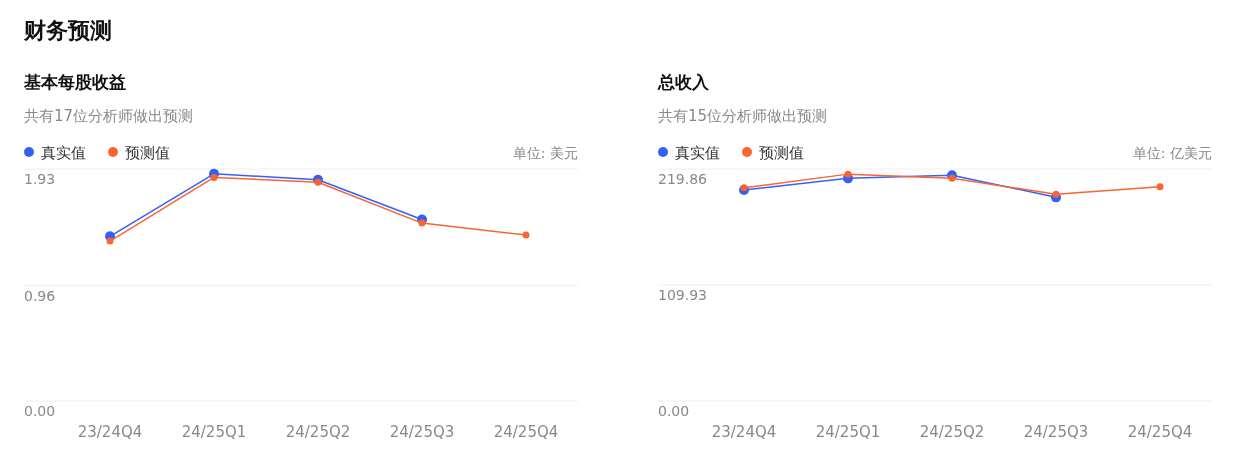 Image resolution: width=1234 pixels, height=451 pixels. I want to click on y-tick-label: 0.96, so click(40, 295).